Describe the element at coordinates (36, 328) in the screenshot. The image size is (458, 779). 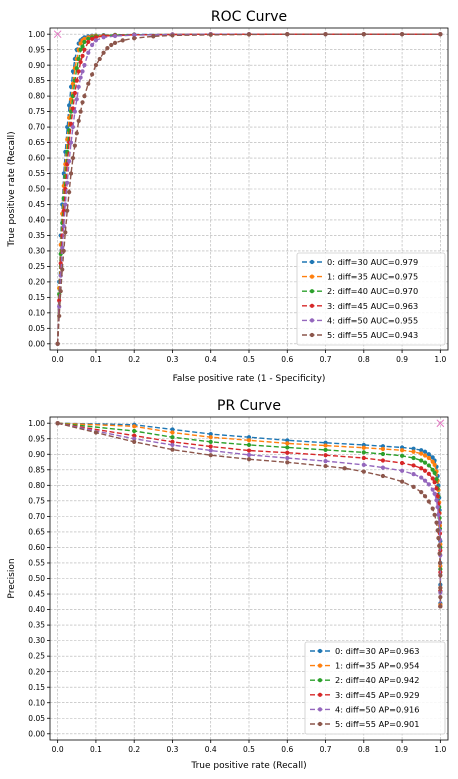
I see `roc-ytick-label: 0.05` at that location.